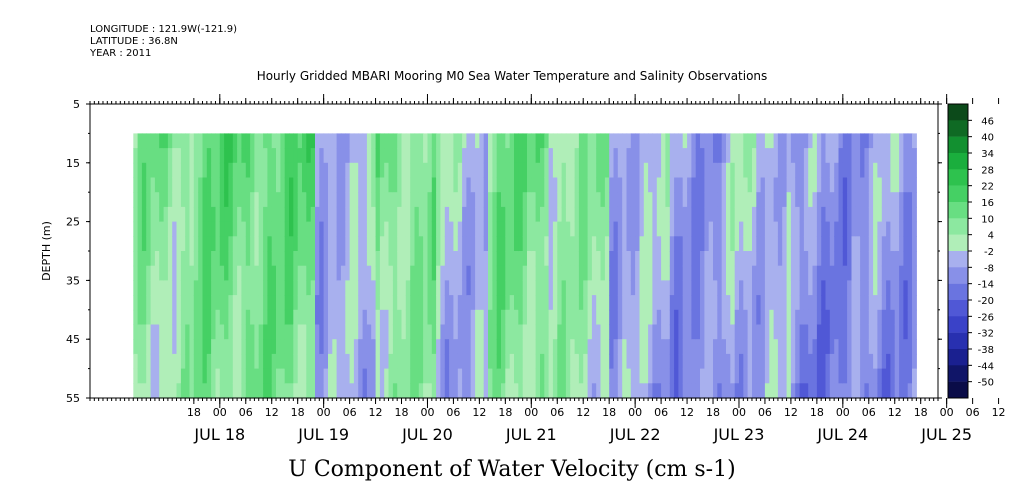  What do you see at coordinates (958, 292) in the screenshot?
I see `colorbar-swatch` at bounding box center [958, 292].